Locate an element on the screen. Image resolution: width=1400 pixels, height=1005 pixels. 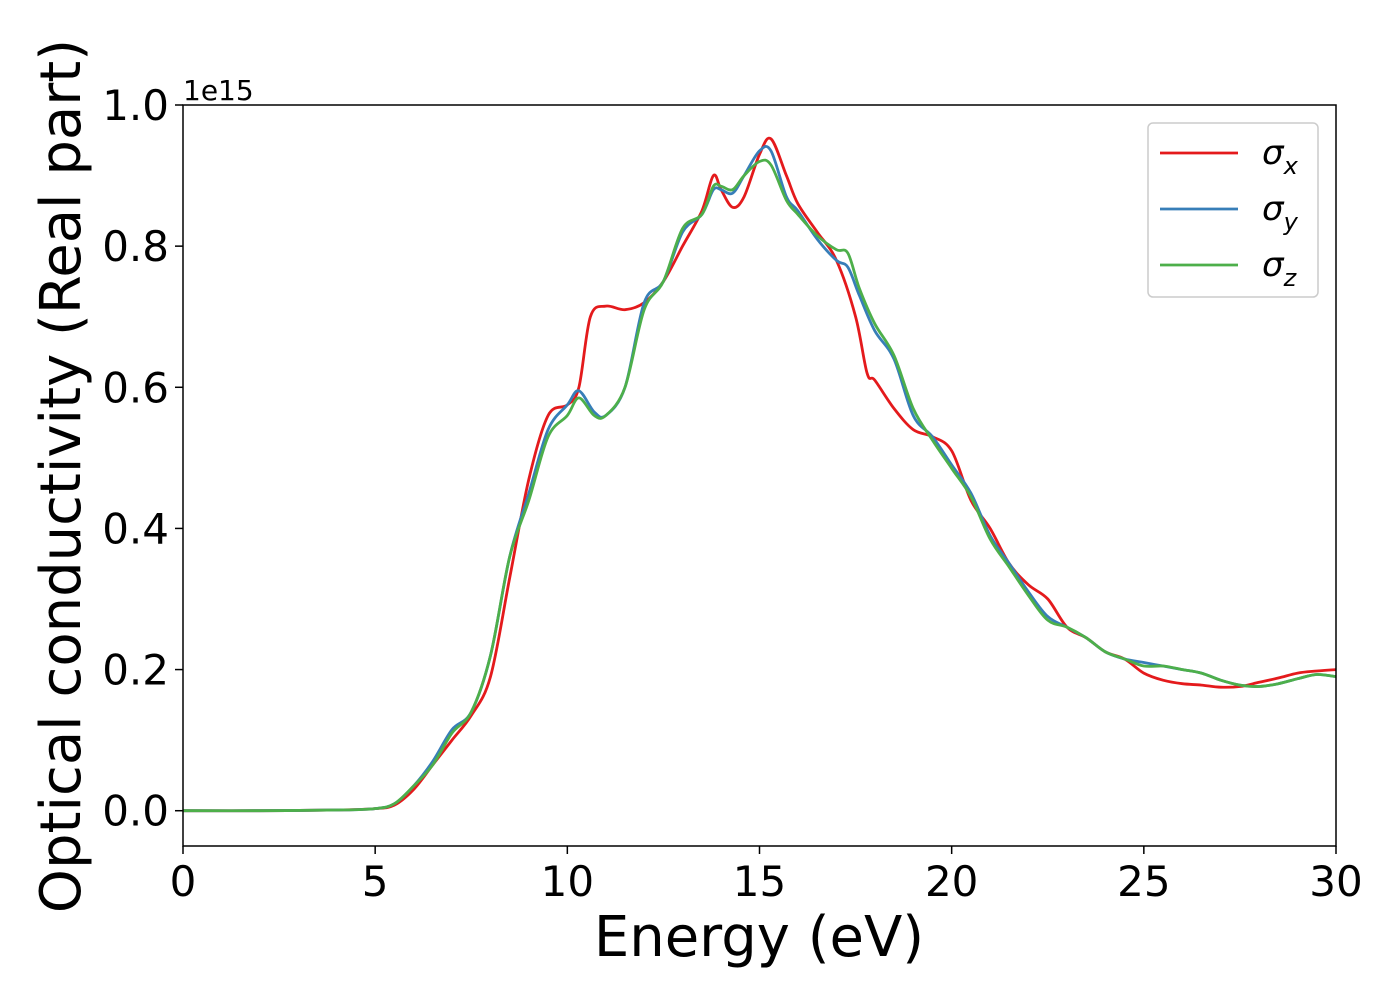
y-axis-label: Optical conductivity (Real part) is located at coordinates (61, 476).